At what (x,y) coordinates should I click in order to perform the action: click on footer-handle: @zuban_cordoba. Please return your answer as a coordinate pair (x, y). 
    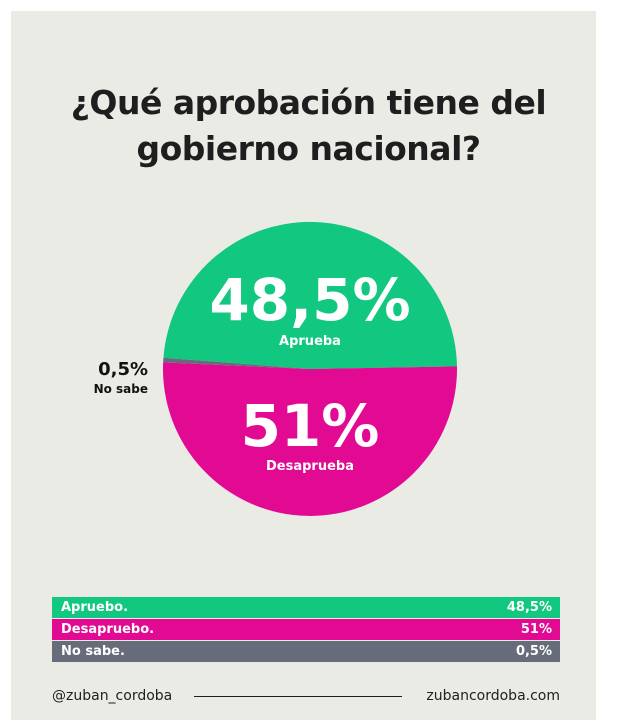
    Looking at the image, I should click on (112, 696).